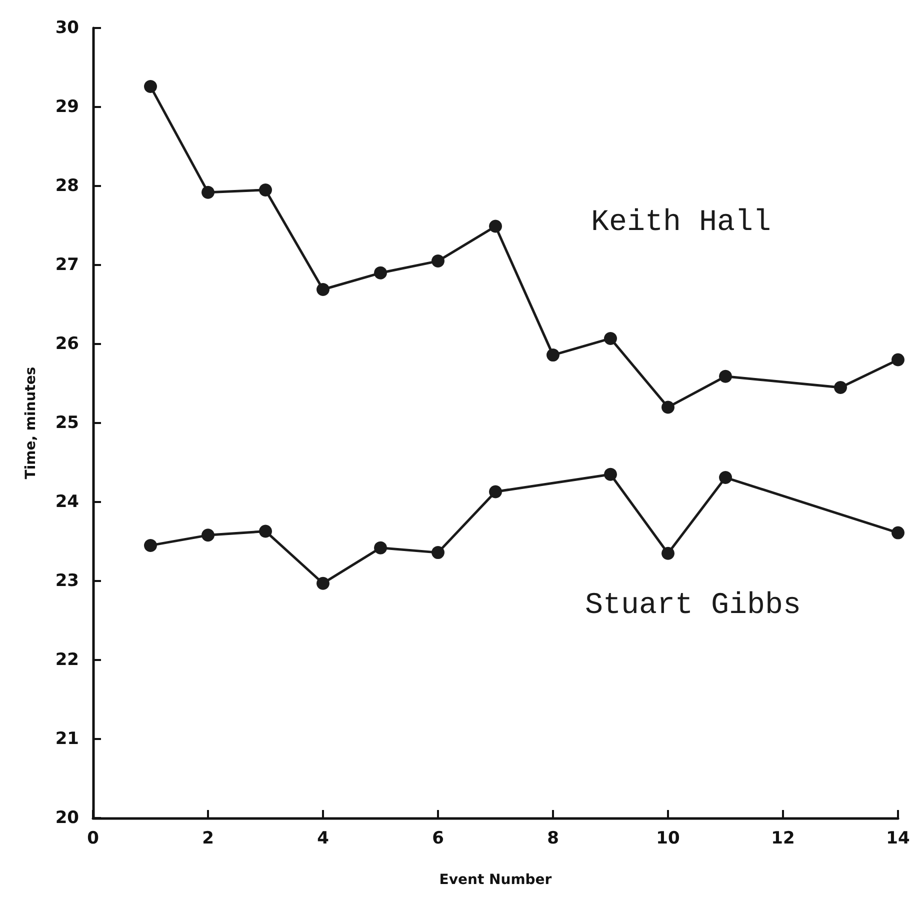 Image resolution: width=922 pixels, height=911 pixels. Describe the element at coordinates (67, 660) in the screenshot. I see `y-tick-label: 22` at that location.